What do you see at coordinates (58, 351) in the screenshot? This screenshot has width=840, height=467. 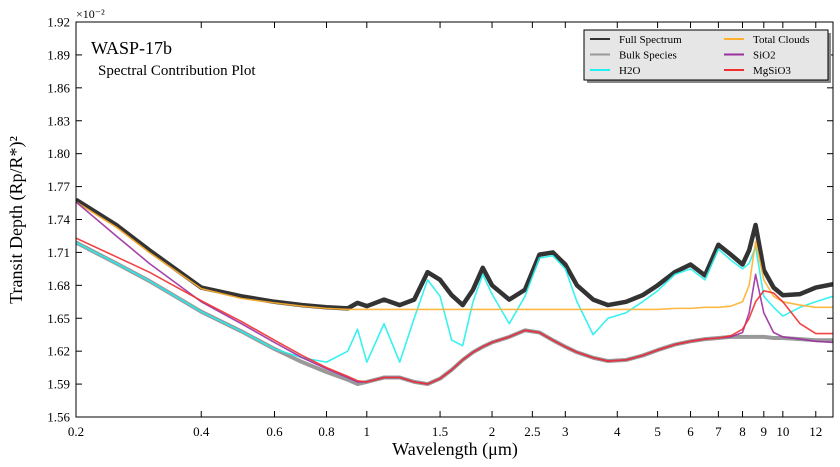 I see `y-tick-label: 1.62` at bounding box center [58, 351].